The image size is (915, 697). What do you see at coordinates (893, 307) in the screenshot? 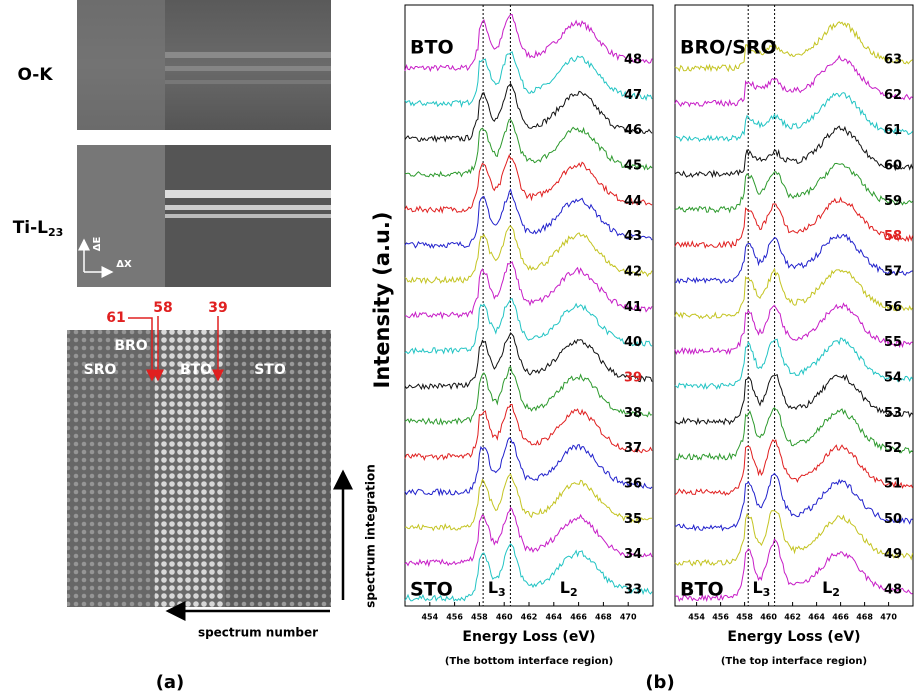
I see `spectrum-label: 56` at bounding box center [893, 307].